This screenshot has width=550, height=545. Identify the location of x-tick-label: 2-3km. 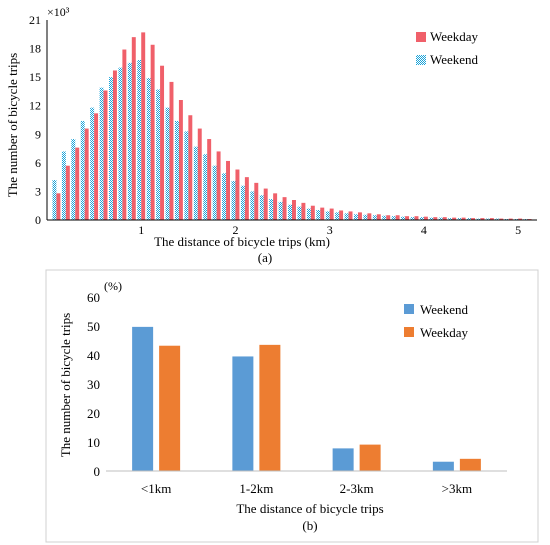
(357, 488).